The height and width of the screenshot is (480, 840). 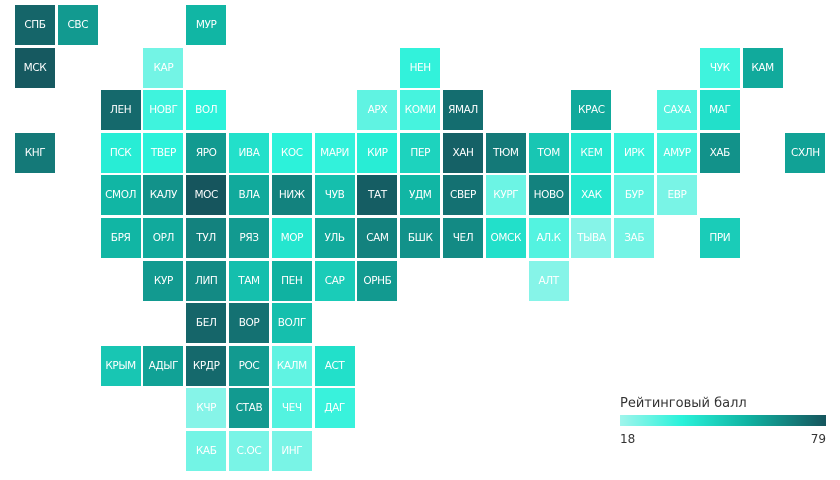 I want to click on region-tile: ВОЛ, so click(x=206, y=110).